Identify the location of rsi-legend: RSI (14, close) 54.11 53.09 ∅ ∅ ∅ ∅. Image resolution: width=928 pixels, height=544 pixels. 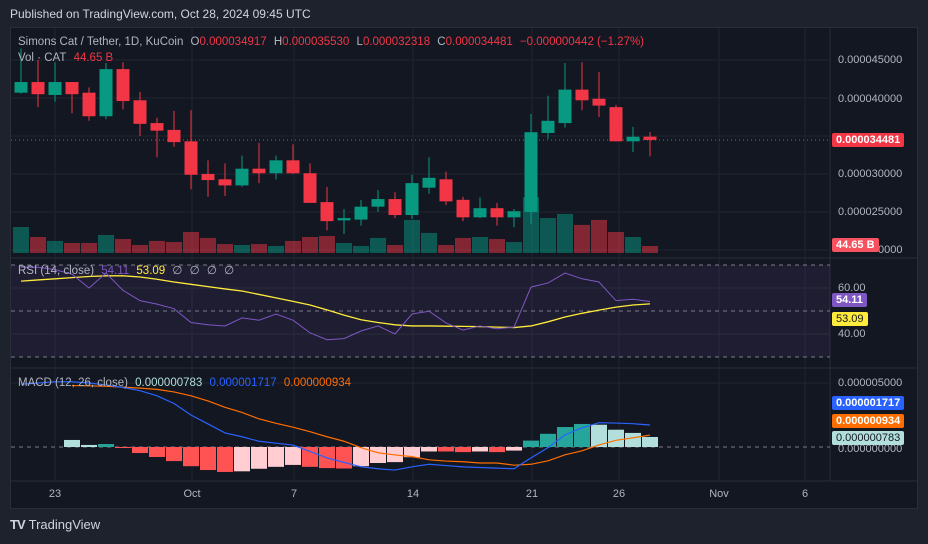
(128, 270).